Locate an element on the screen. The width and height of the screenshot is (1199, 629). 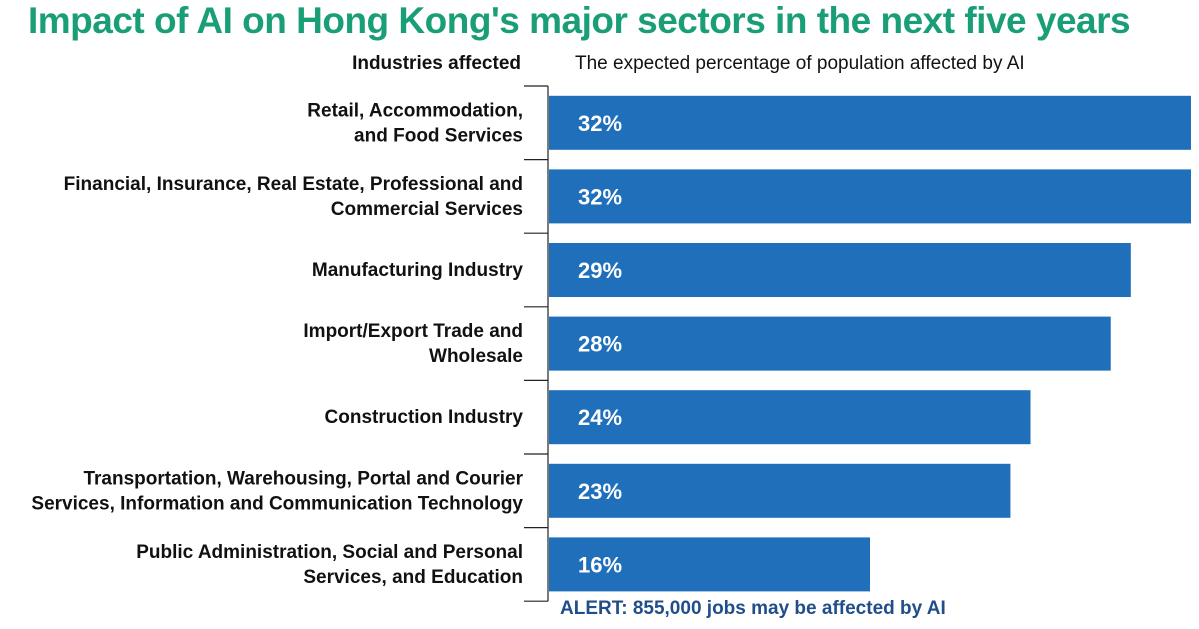
category-label: Wholesale is located at coordinates (476, 356).